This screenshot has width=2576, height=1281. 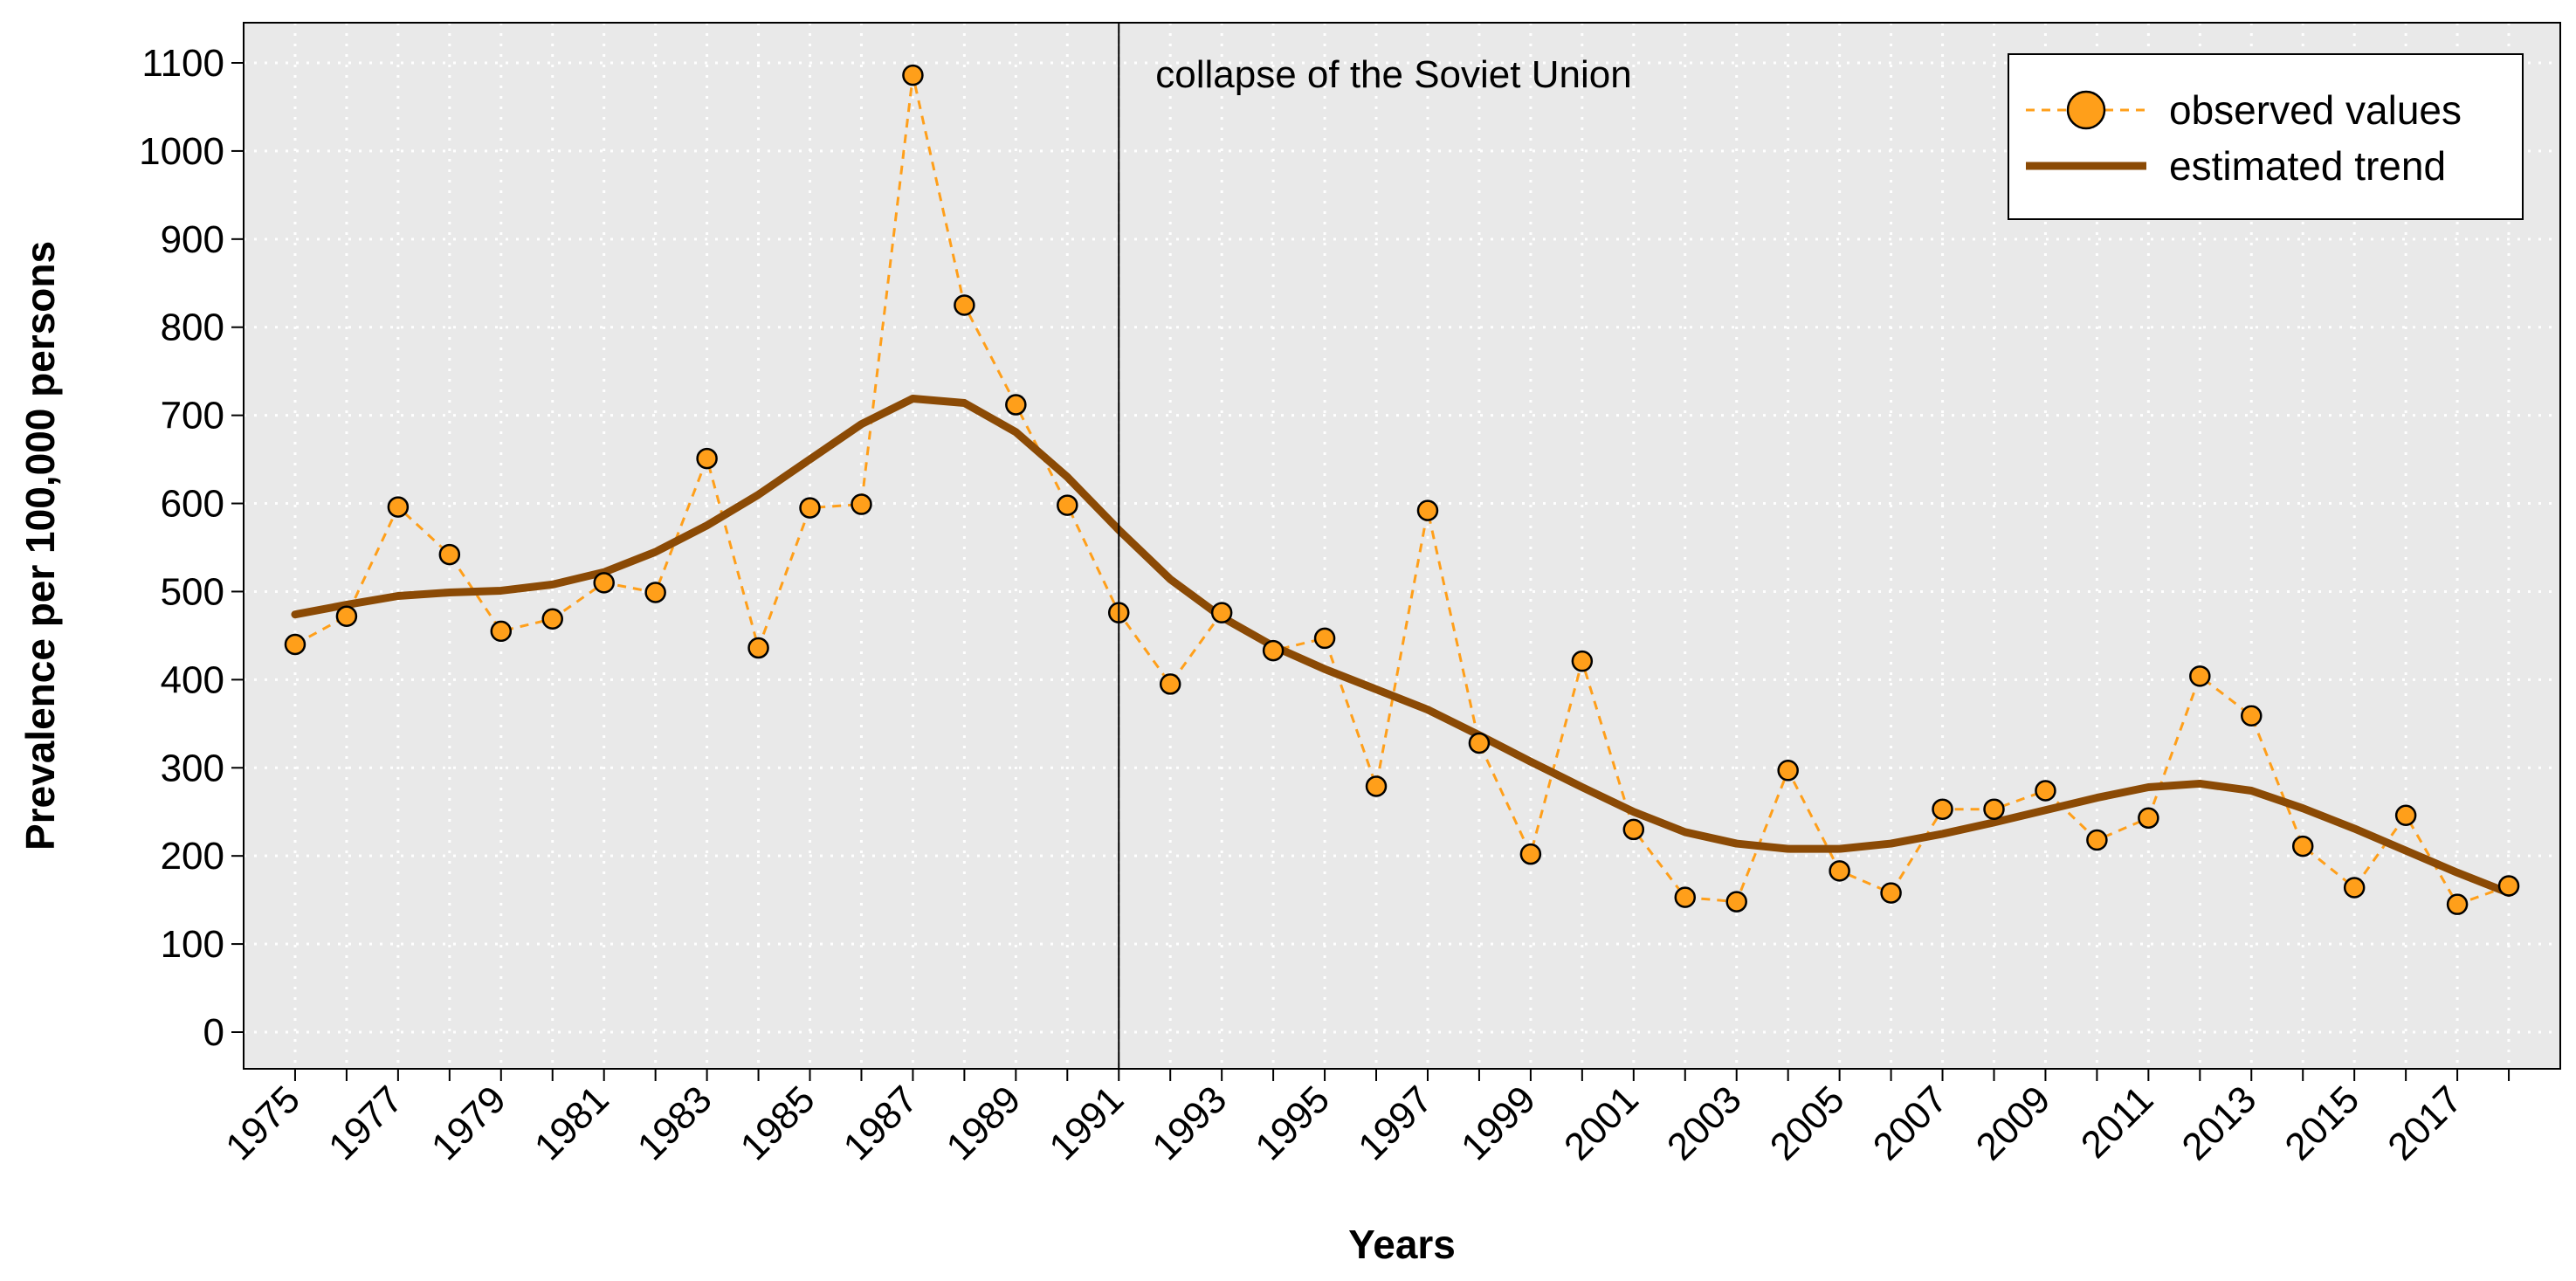 What do you see at coordinates (213, 1032) in the screenshot?
I see `y-tick-label: 0` at bounding box center [213, 1032].